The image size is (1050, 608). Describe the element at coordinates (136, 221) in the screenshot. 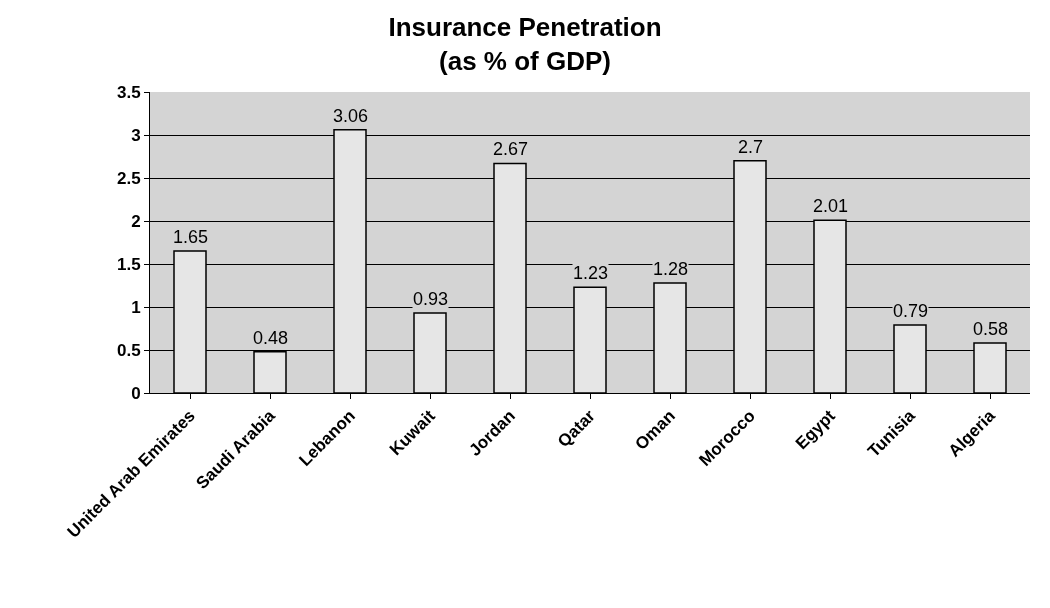

I see `y-tick-label: 2` at that location.